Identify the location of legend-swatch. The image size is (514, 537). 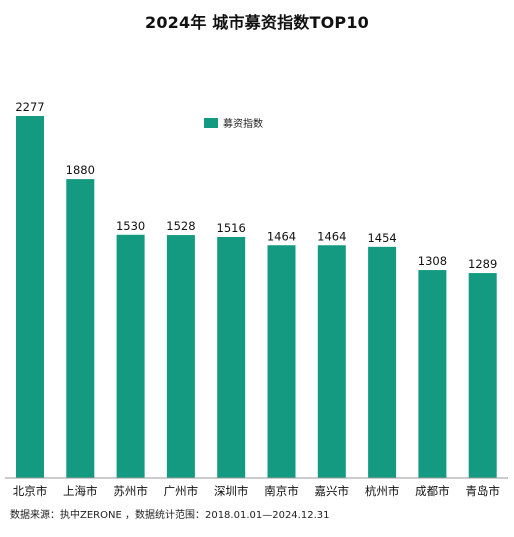
(211, 122).